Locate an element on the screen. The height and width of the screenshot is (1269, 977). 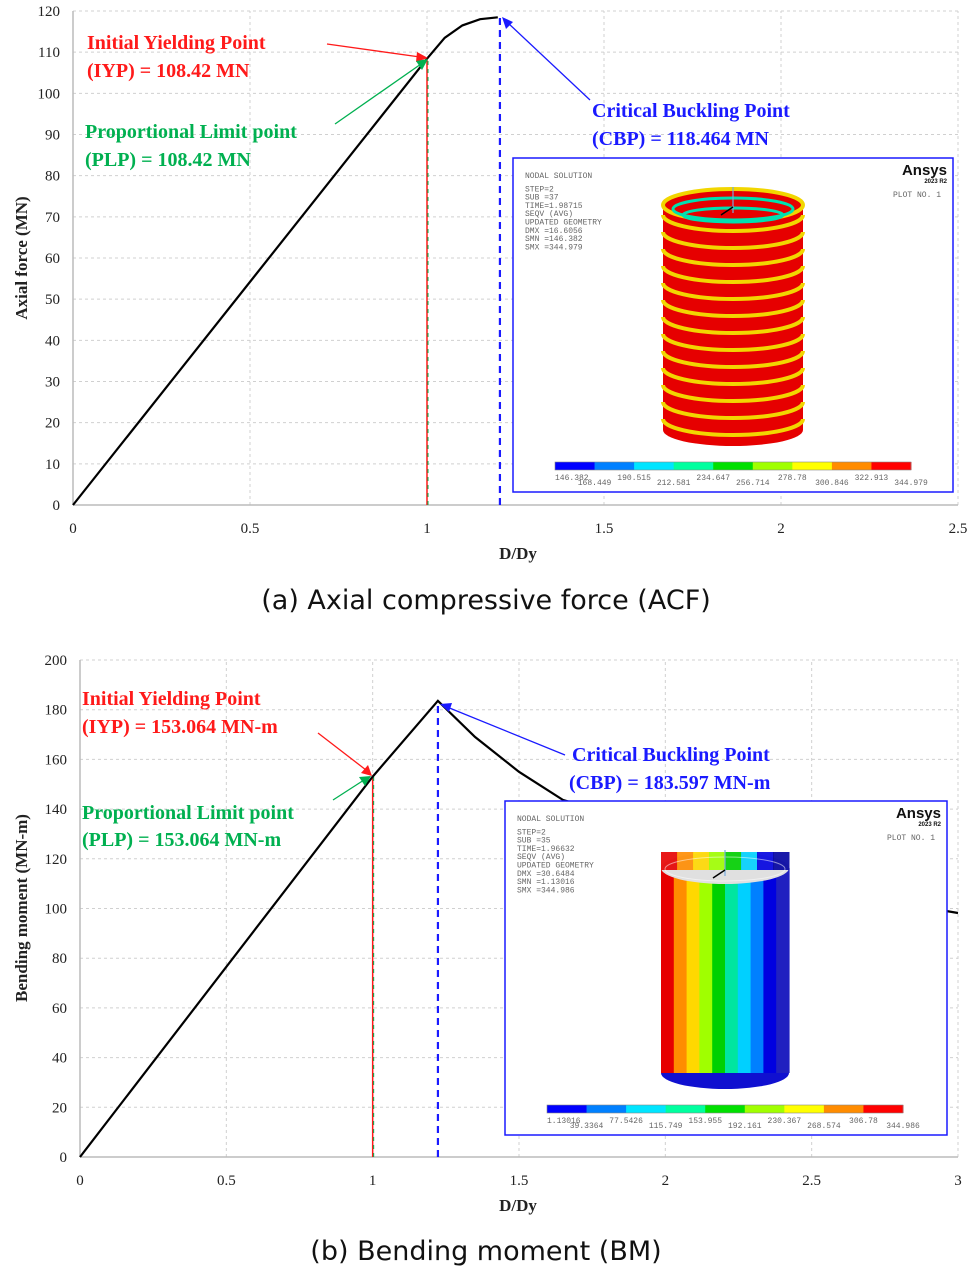
colorbar-label: 344.979 is located at coordinates (911, 483).